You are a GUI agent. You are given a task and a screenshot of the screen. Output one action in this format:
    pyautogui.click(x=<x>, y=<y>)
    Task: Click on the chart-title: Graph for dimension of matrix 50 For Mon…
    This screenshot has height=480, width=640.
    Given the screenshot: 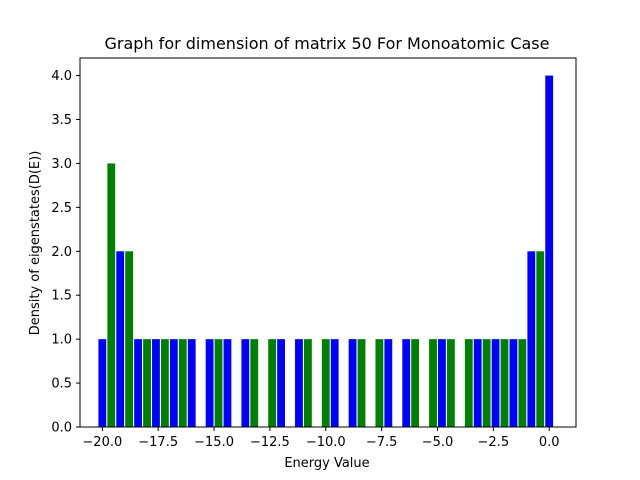 What is the action you would take?
    pyautogui.click(x=327, y=43)
    